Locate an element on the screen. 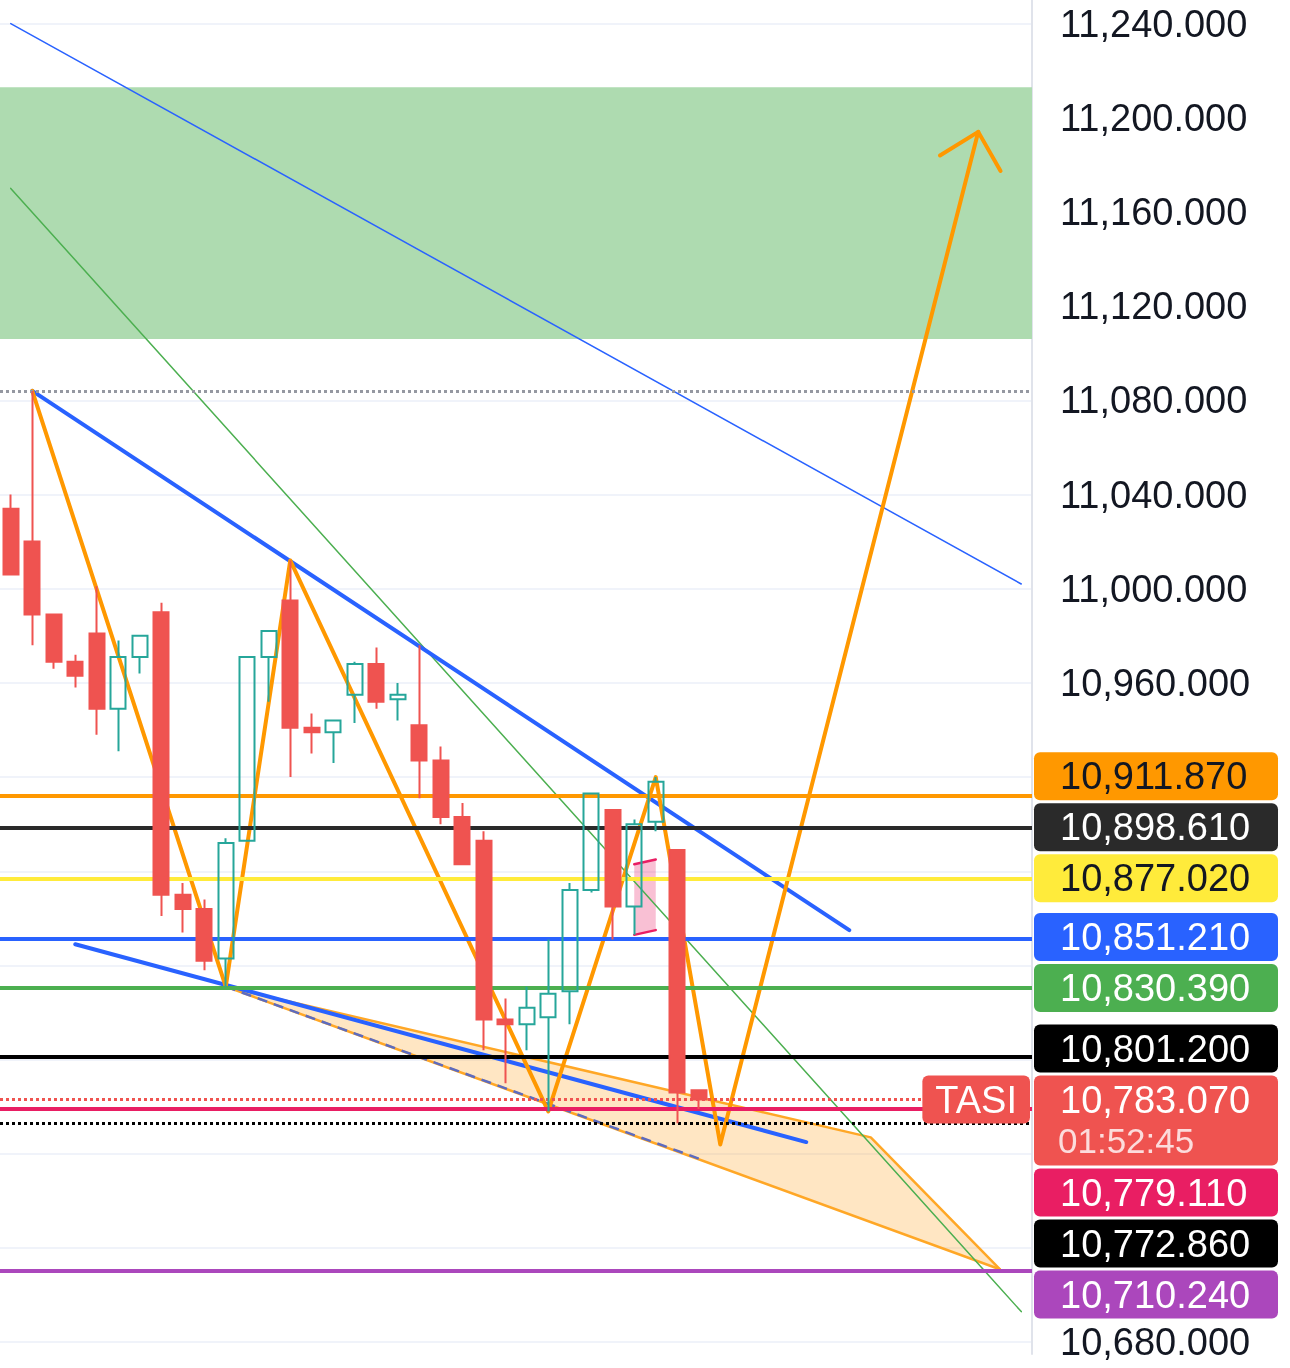 The height and width of the screenshot is (1368, 1290). ref-line-label: 10,911.870 is located at coordinates (1154, 776).